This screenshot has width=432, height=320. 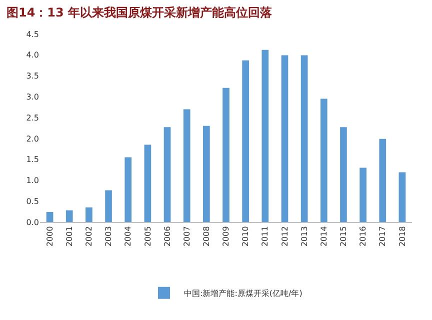 I want to click on x-tick-label: 2016, so click(x=363, y=236).